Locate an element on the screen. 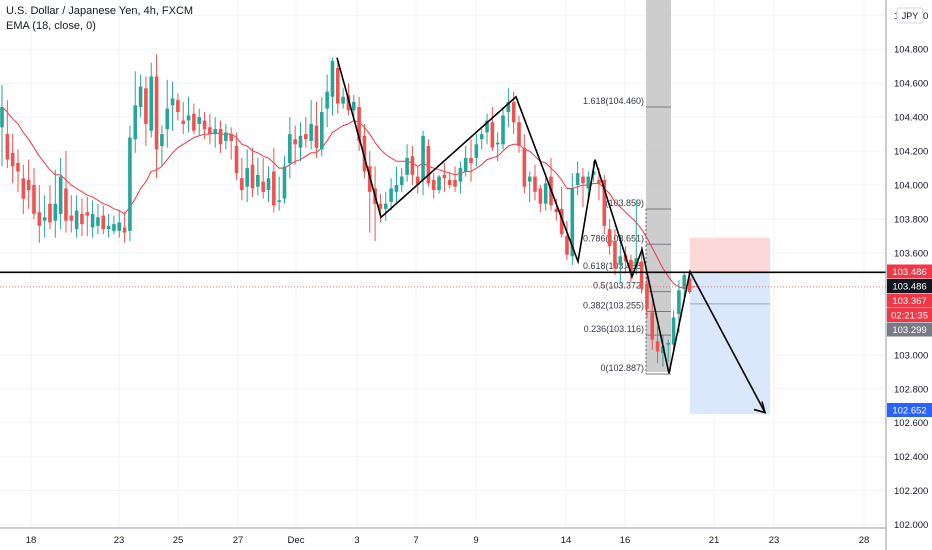 The height and width of the screenshot is (550, 932). y-tick-label: 102.200 is located at coordinates (911, 491).